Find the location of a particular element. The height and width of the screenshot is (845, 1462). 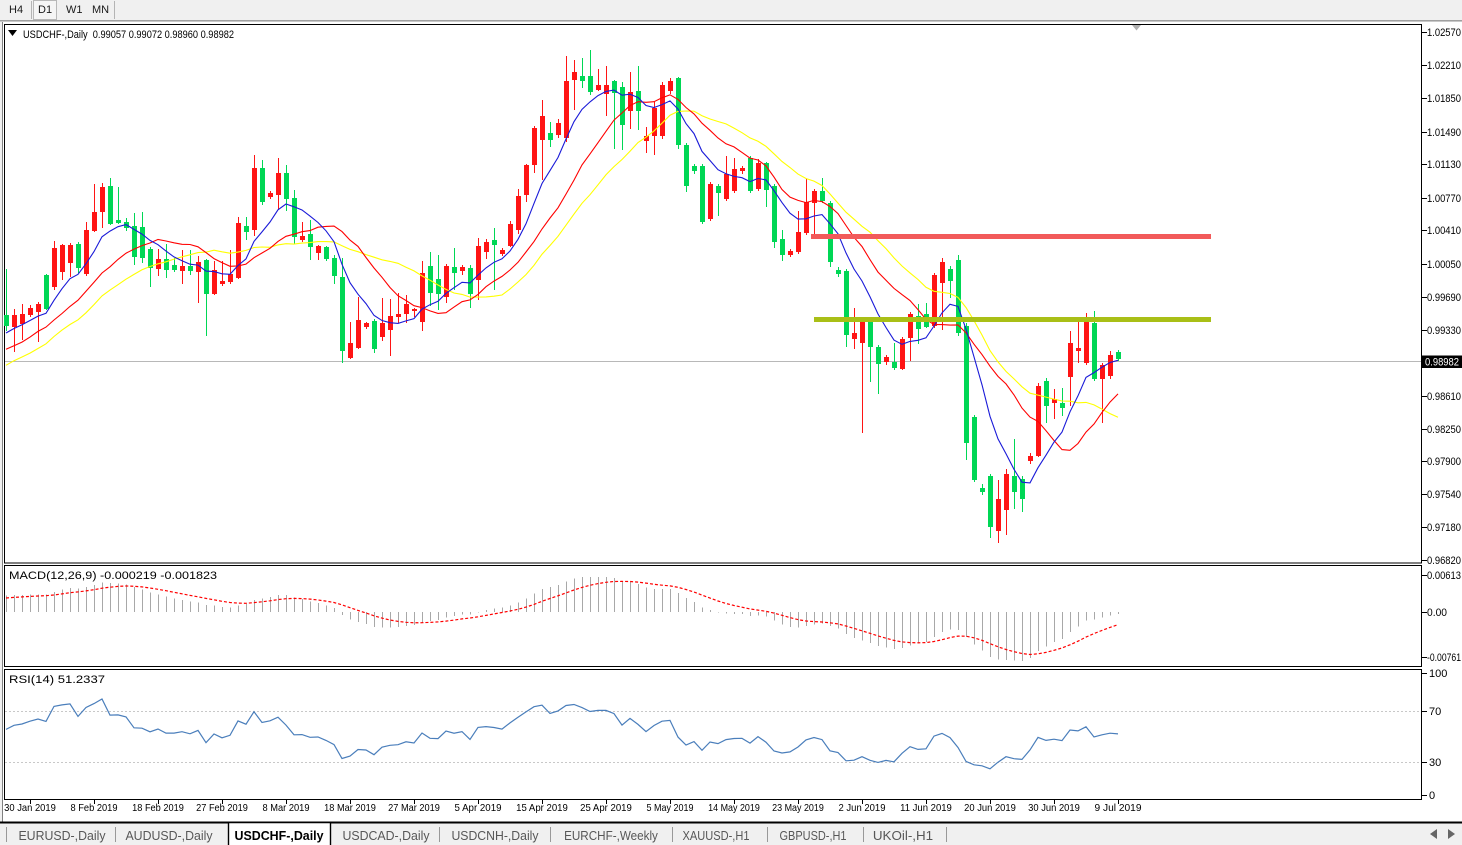

svg-text: EURUSD-,Daily is located at coordinates (62, 836).